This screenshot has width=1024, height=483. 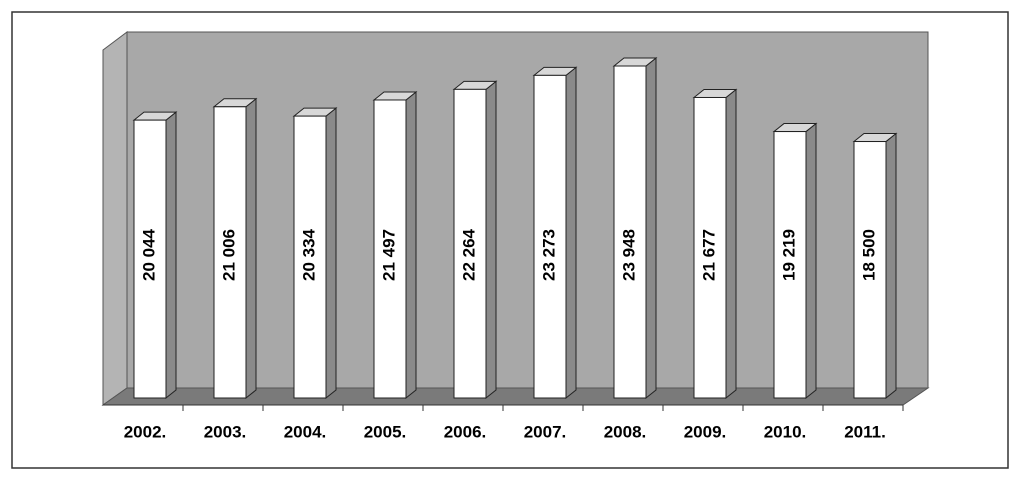 I want to click on x-tick-label: 2004., so click(x=305, y=431).